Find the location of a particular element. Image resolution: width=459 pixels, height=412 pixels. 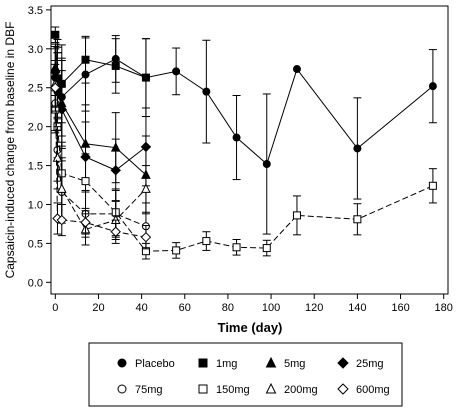

series-line-5mg is located at coordinates (100, 121).